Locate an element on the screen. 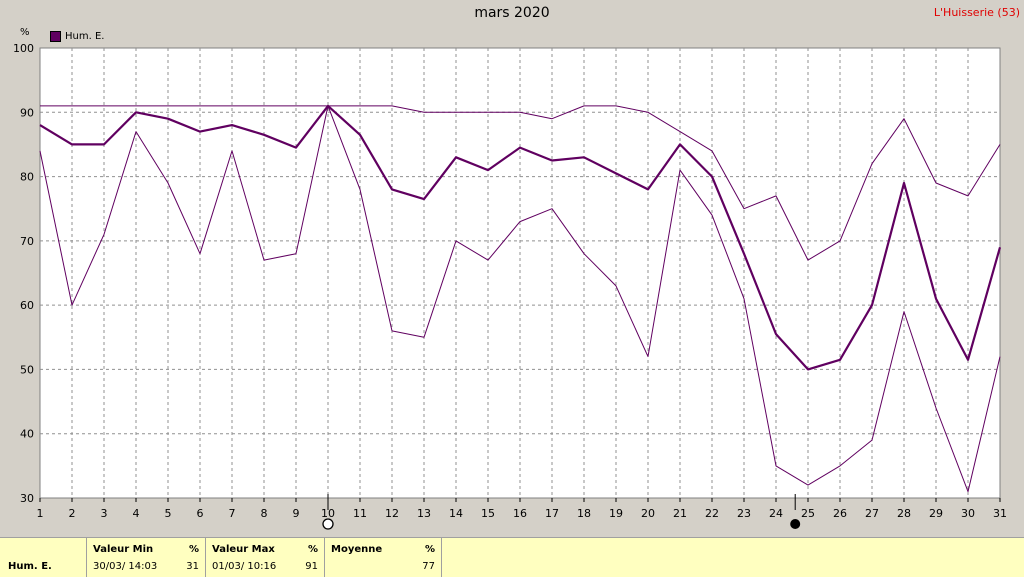 The height and width of the screenshot is (577, 1024). min-unit: % is located at coordinates (194, 549).